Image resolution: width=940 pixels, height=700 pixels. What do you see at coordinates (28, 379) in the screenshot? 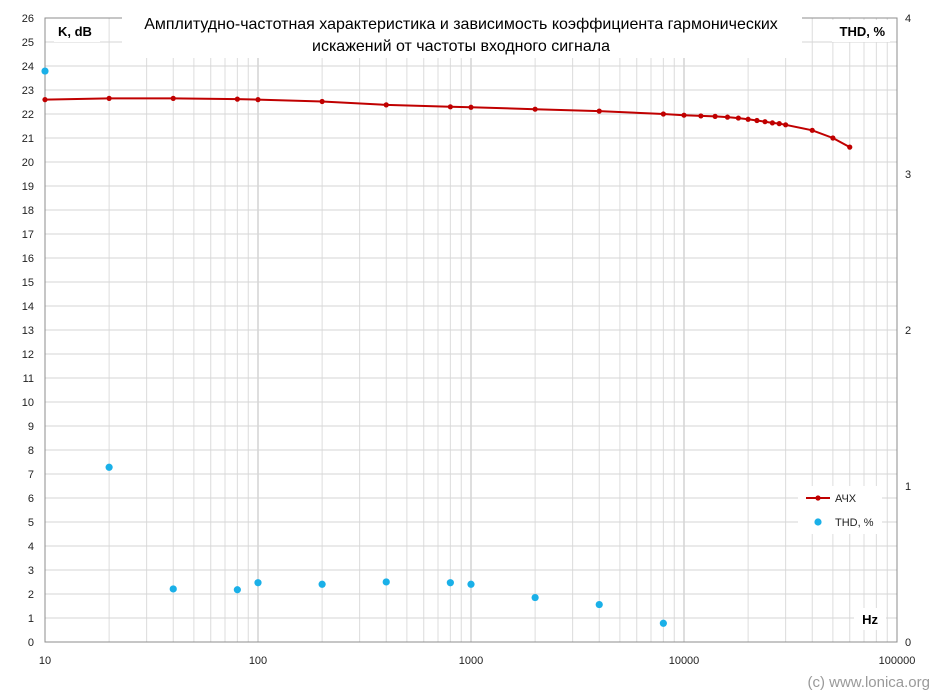
I see `y-left-tick-label: 11` at bounding box center [28, 379].